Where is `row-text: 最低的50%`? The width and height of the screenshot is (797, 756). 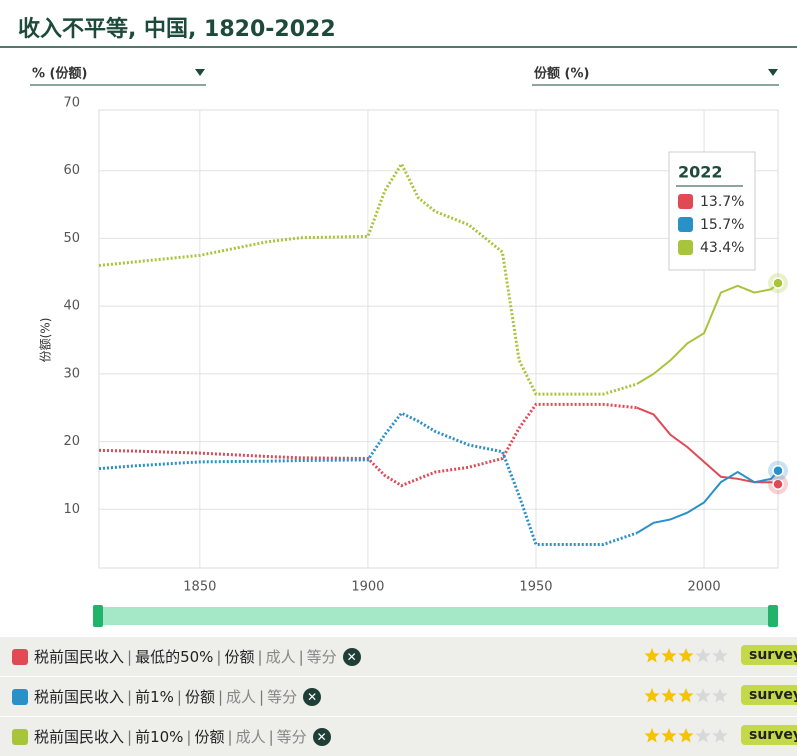 row-text: 最低的50% is located at coordinates (174, 657).